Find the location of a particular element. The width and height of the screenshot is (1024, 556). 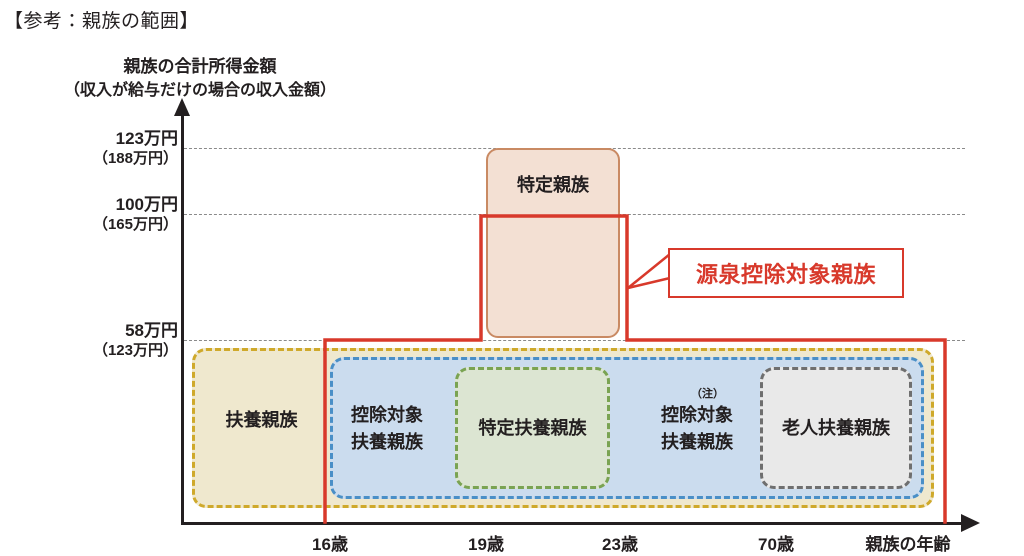

page-title: 【参考：親族の範囲】 is located at coordinates (102, 21).